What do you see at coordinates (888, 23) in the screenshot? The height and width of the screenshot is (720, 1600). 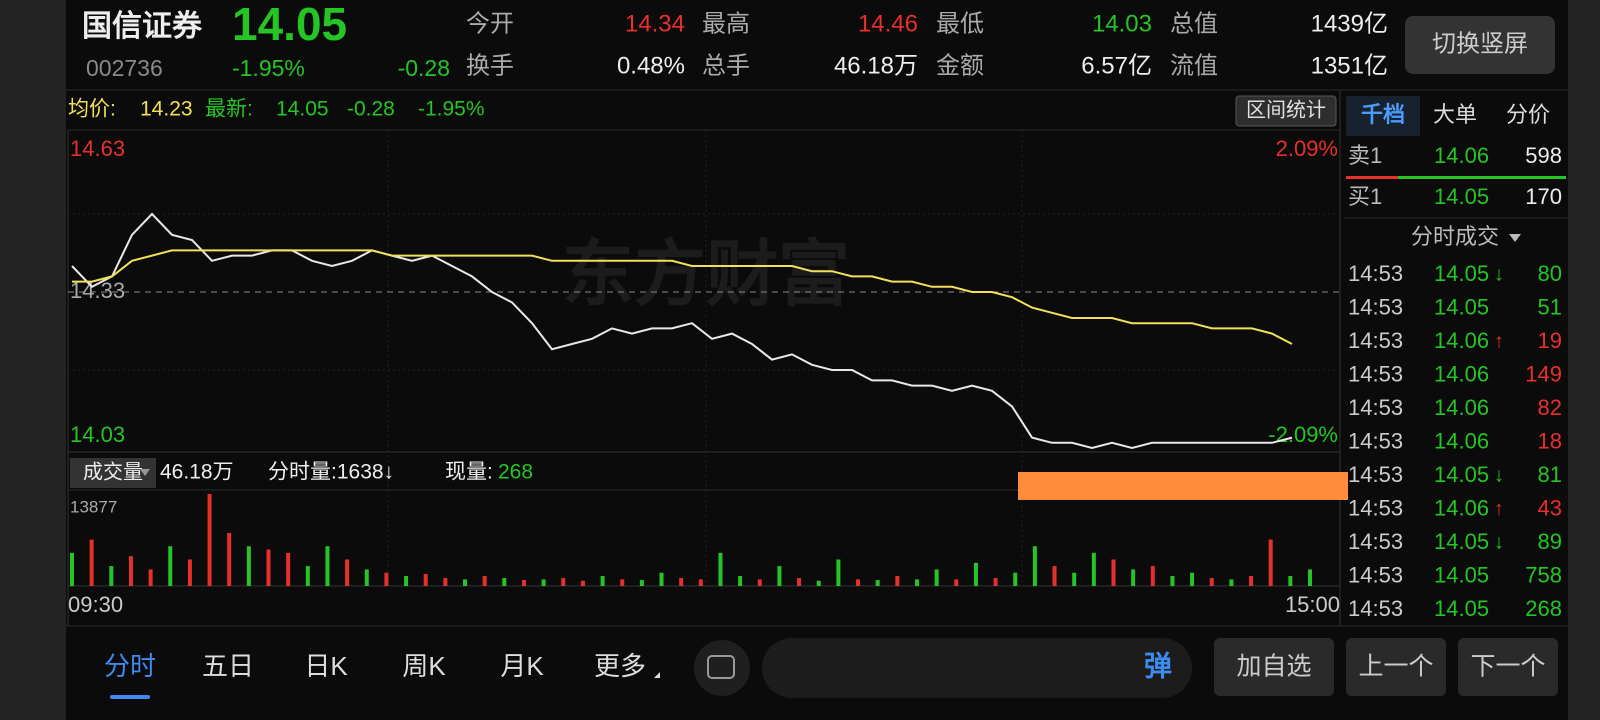 I see `stat-value: 14.46` at bounding box center [888, 23].